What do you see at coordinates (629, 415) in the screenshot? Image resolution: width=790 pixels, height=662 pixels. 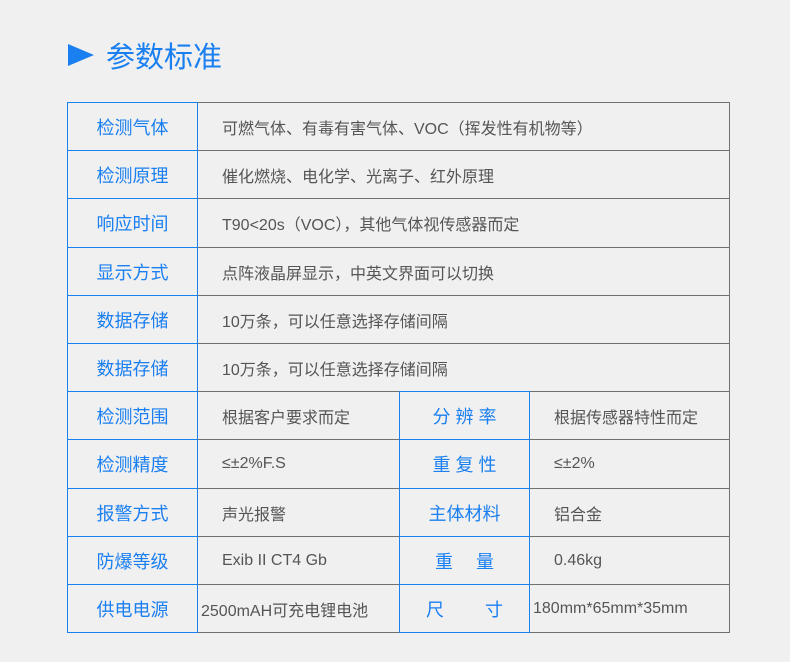 I see `spec-value: 根据传感器特性而定` at bounding box center [629, 415].